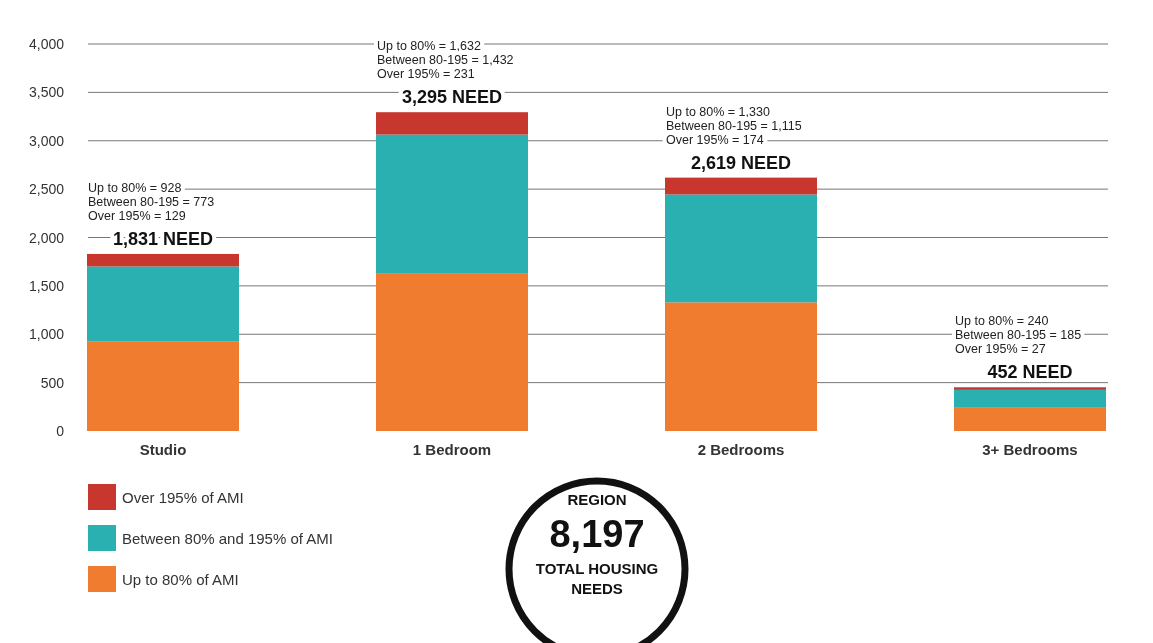  What do you see at coordinates (741, 449) in the screenshot?
I see `x-tick-label: 2 Bedrooms` at bounding box center [741, 449].